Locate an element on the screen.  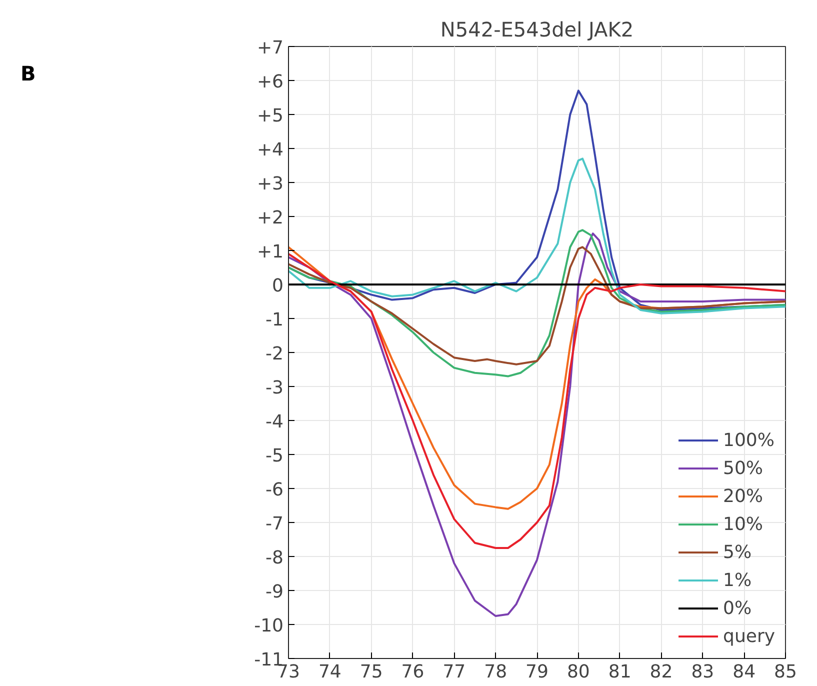
y-tick-label: -4 is located at coordinates (275, 422).